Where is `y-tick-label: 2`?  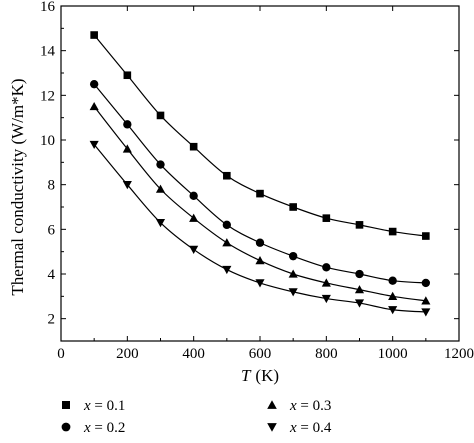 y-tick-label: 2 is located at coordinates (52, 320).